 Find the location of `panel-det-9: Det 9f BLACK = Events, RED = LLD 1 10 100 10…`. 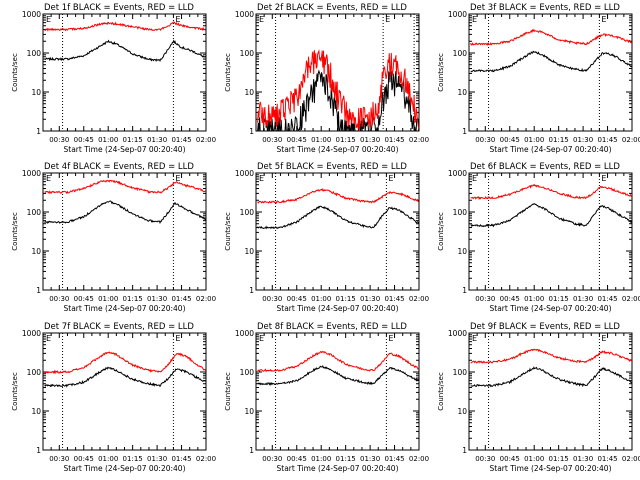

panel-det-9: Det 9f BLACK = Events, RED = LLD 1 10 100 10… is located at coordinates (538, 397).